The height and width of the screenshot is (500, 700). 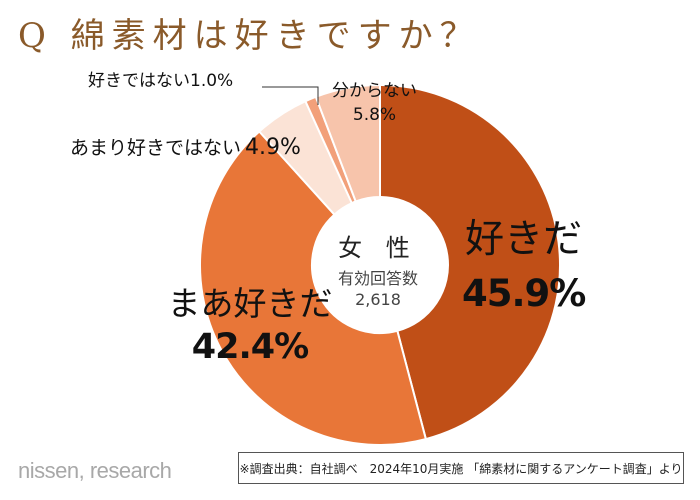 What do you see at coordinates (250, 303) in the screenshot?
I see `label-somewhat-like-name: まあ好きだ` at bounding box center [250, 303].